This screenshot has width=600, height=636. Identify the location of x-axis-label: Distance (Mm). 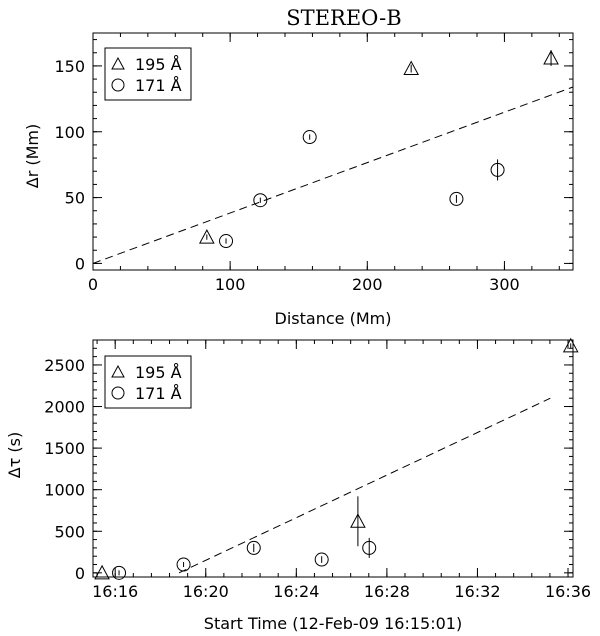
(333, 318).